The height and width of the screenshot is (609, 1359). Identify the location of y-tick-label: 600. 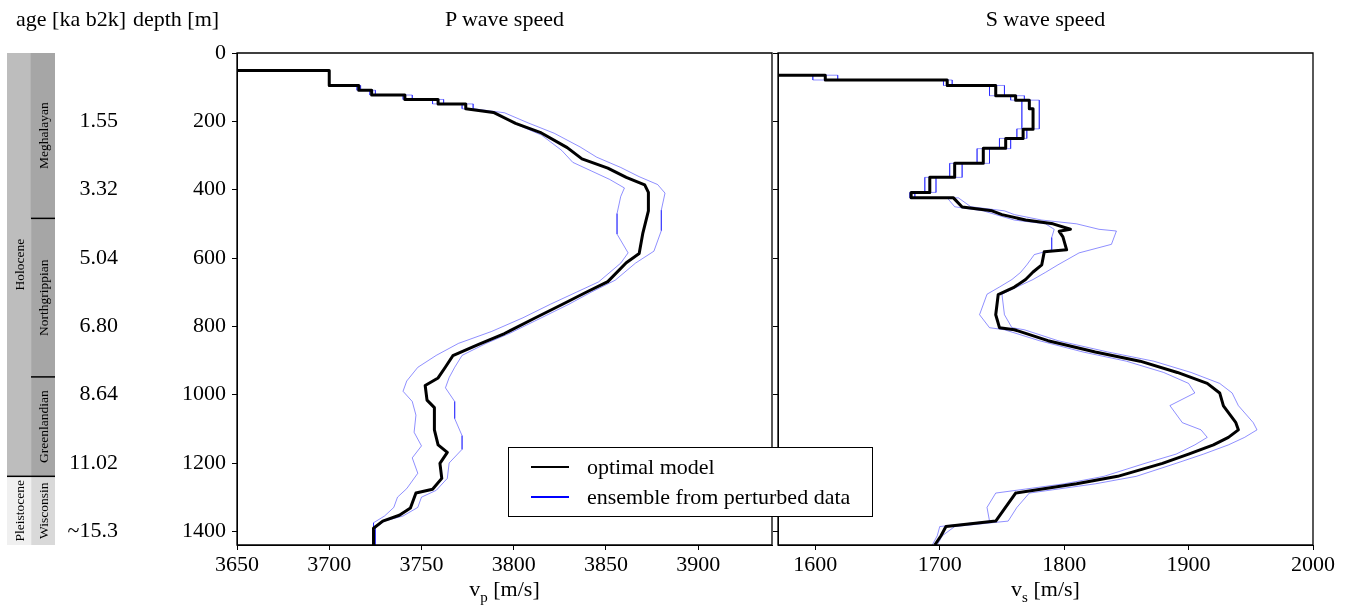
(209, 256).